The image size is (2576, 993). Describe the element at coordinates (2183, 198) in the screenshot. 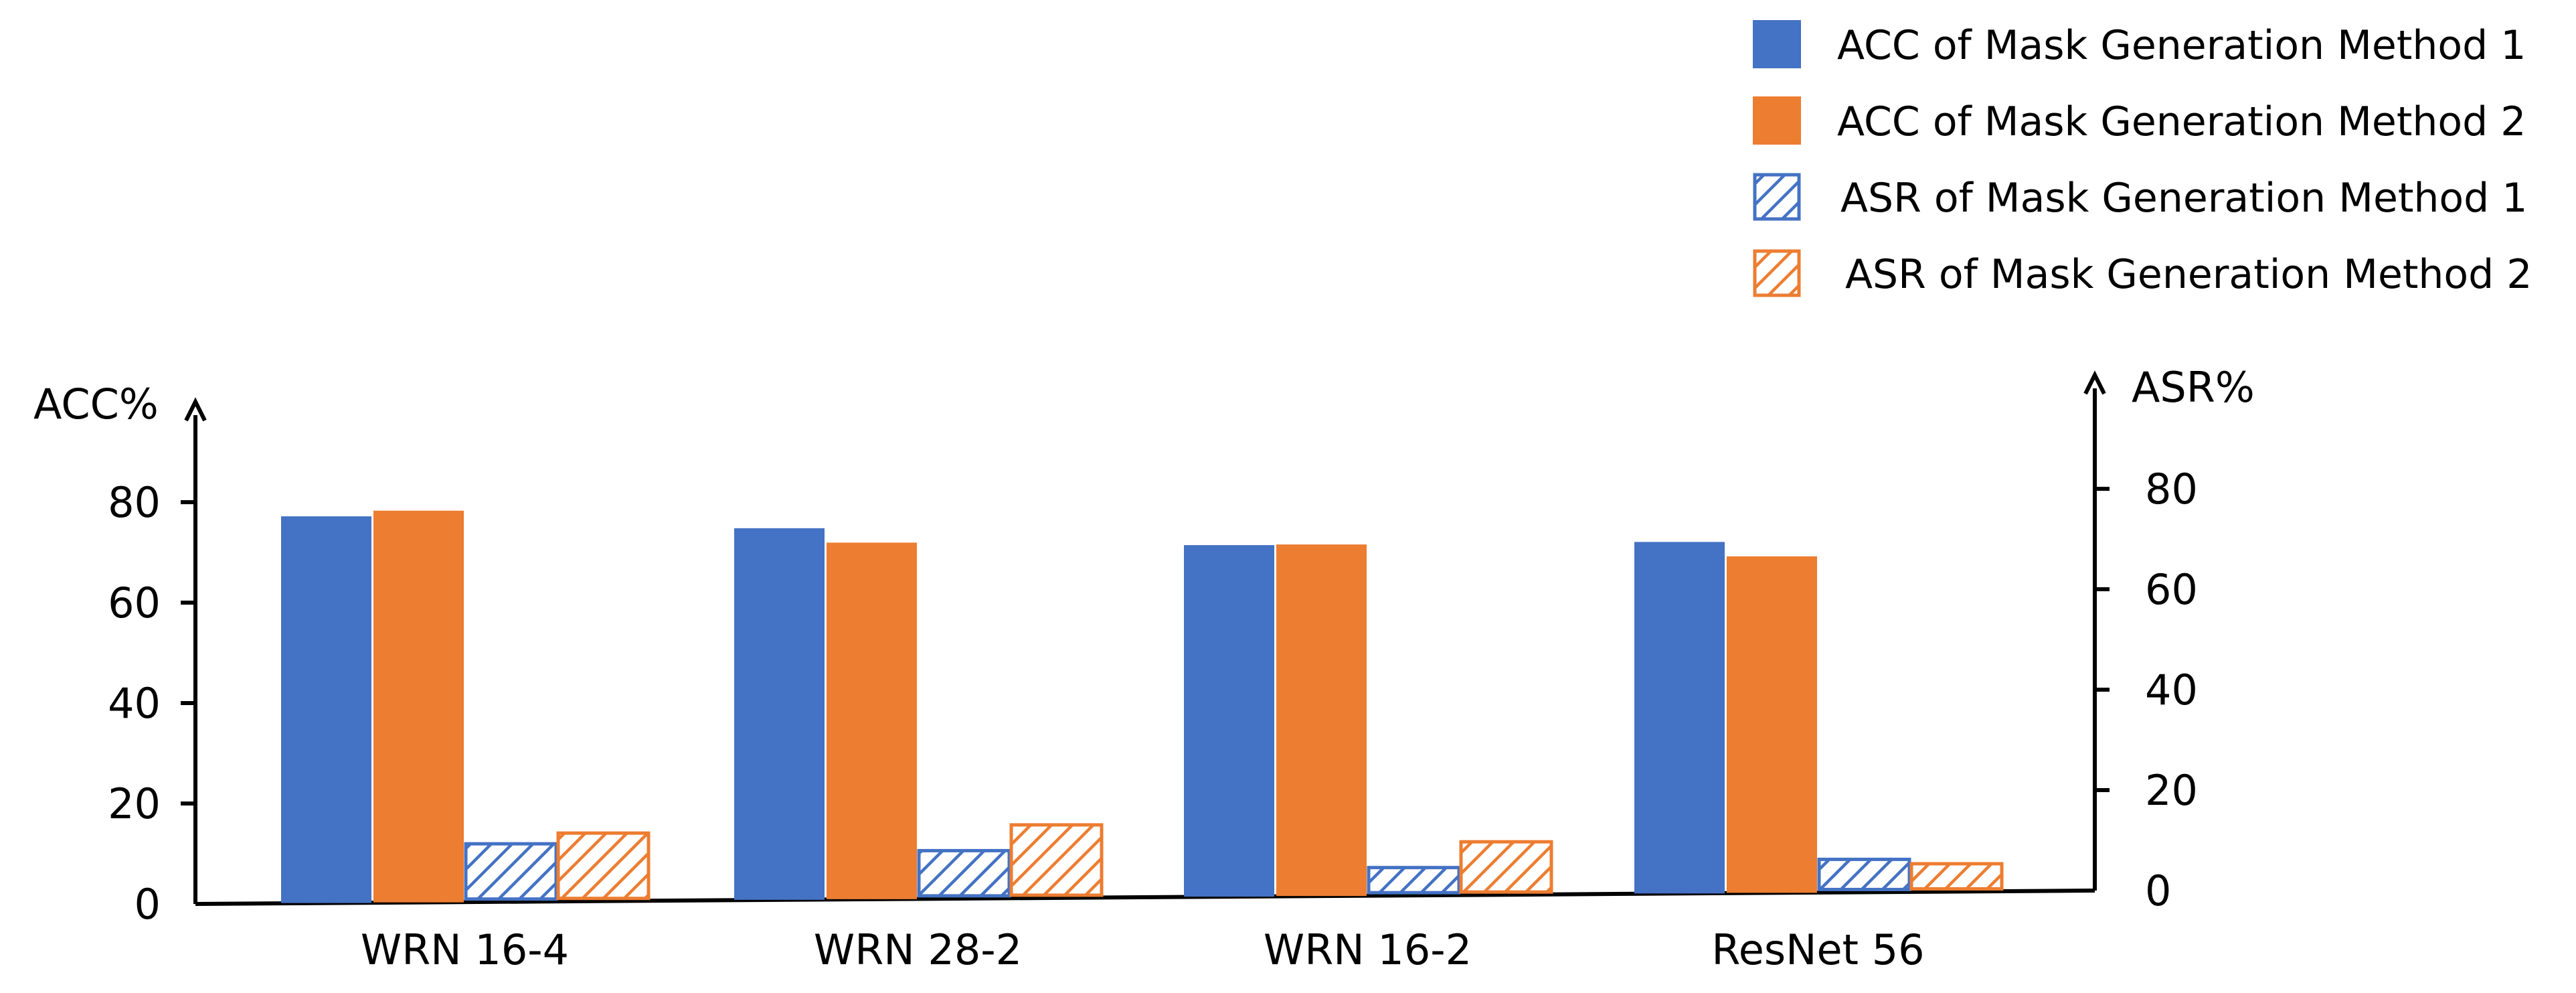

I see `legend-label-asr-of-mask-generation-method-1: ASR of Mask Generation Method 1` at that location.